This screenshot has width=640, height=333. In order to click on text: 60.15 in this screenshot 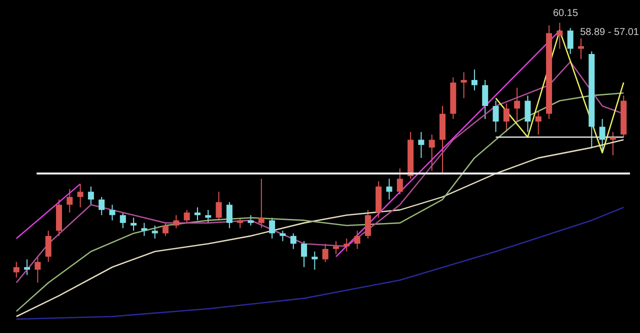, I will do `click(565, 13)`.